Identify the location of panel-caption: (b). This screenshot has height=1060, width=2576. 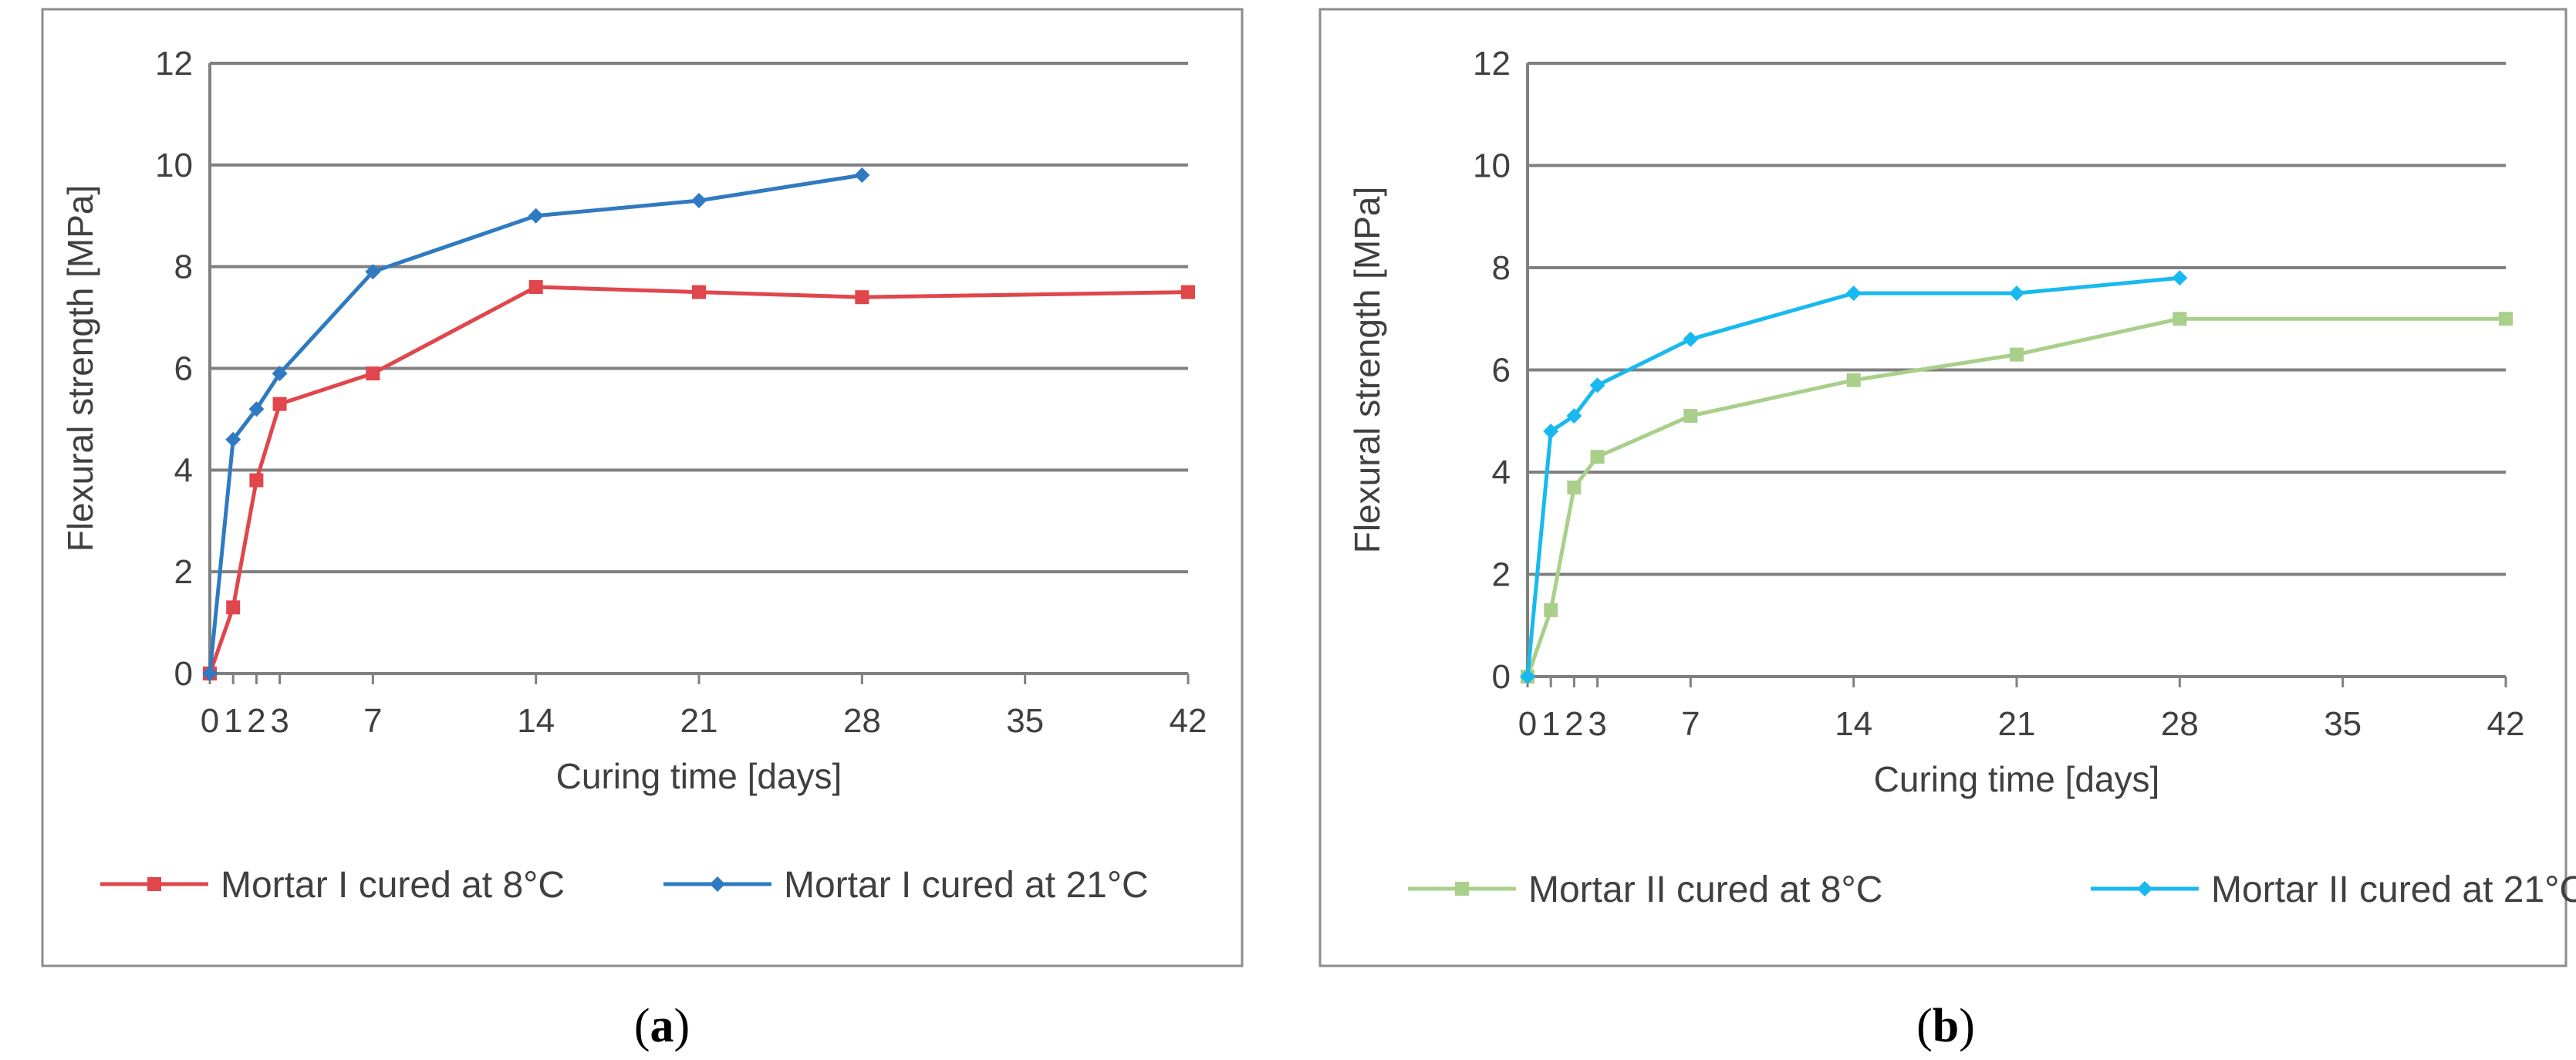
(1946, 1026).